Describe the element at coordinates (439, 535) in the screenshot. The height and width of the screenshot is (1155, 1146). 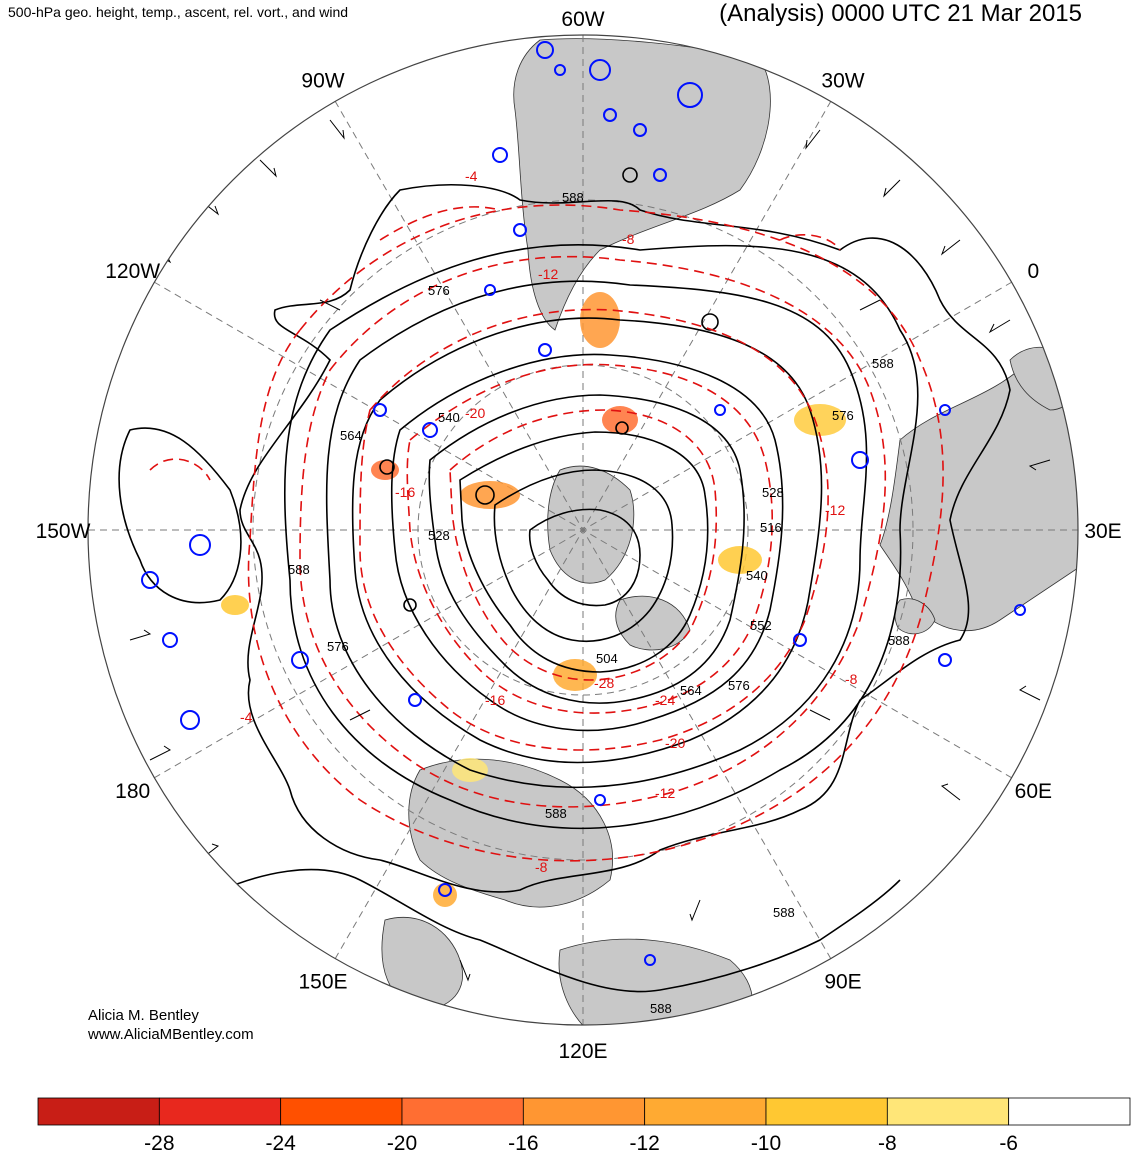
I see `height-label-528-a: 528` at that location.